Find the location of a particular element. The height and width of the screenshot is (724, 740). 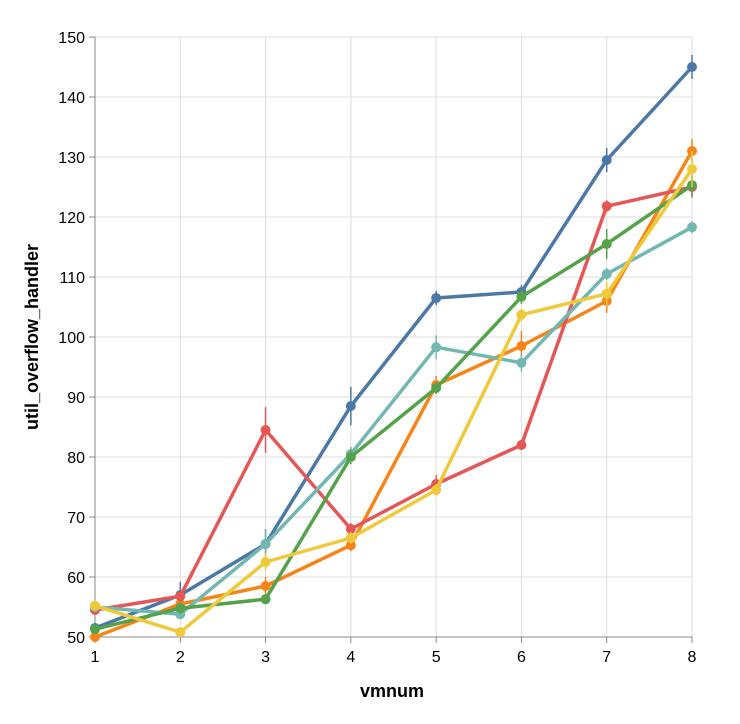

x-tick-label: 4 is located at coordinates (350, 657).